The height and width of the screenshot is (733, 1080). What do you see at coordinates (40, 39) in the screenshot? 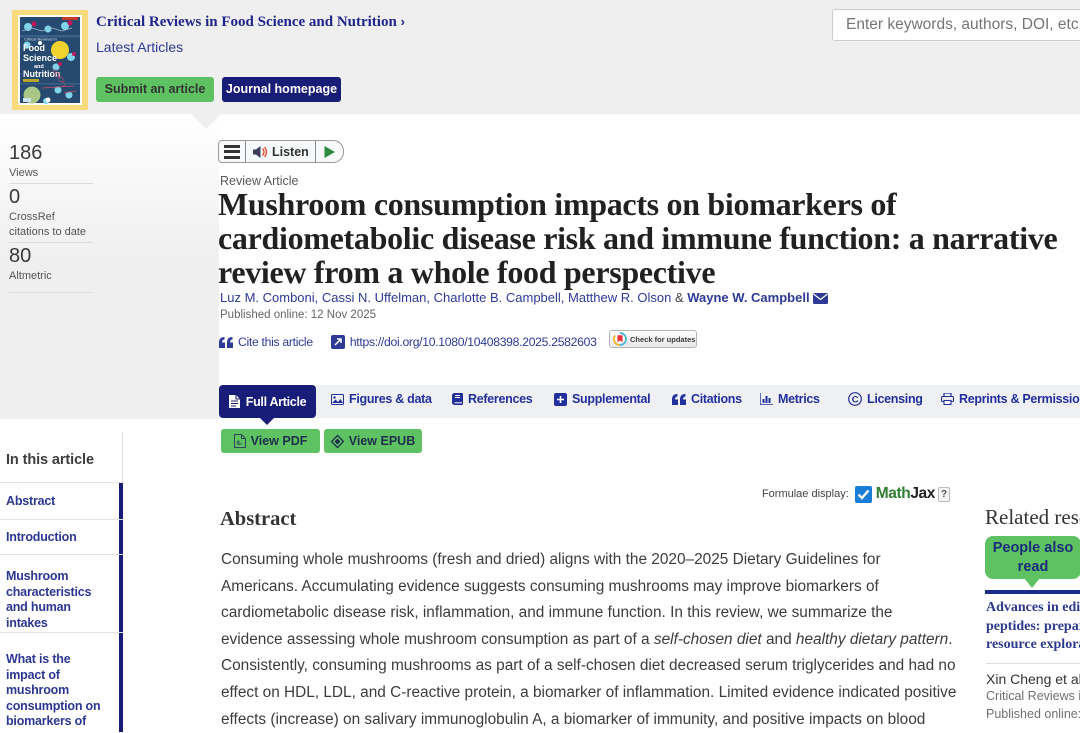
I see `svg-text: Critical Reviews in` at bounding box center [40, 39].